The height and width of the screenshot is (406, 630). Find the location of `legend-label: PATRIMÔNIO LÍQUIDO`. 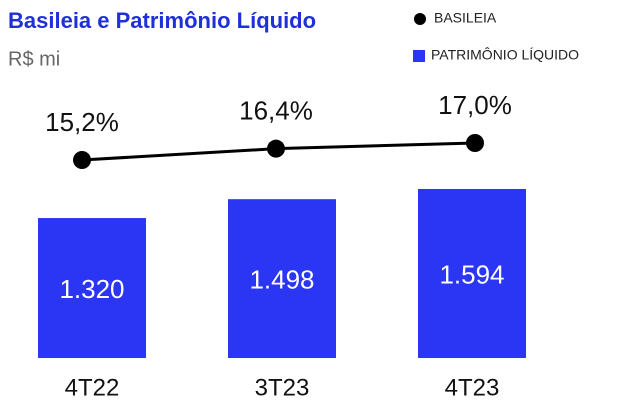

legend-label: PATRIMÔNIO LÍQUIDO is located at coordinates (505, 55).